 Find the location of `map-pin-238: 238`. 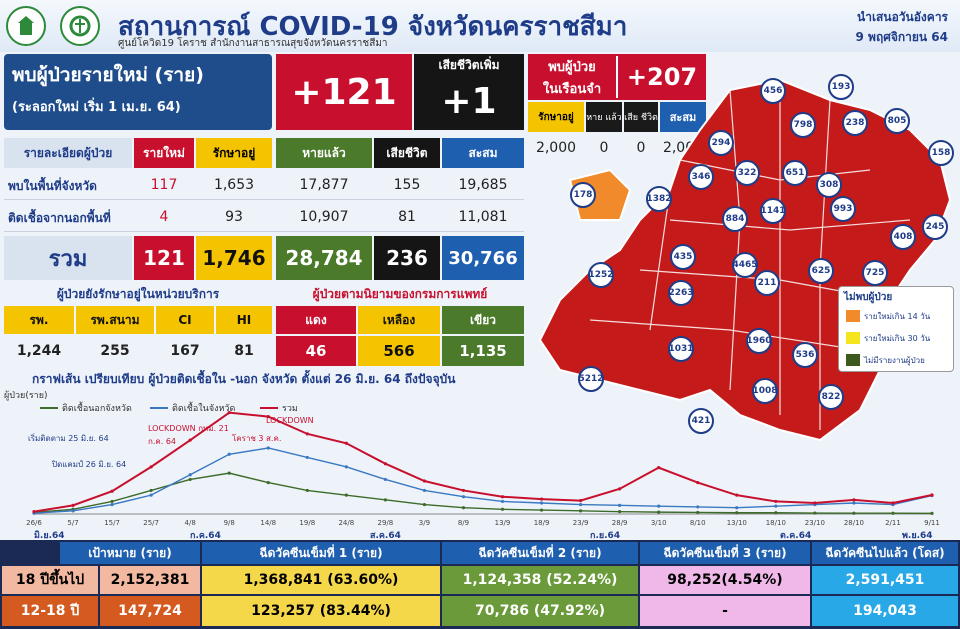

map-pin-238: 238 is located at coordinates (855, 123).